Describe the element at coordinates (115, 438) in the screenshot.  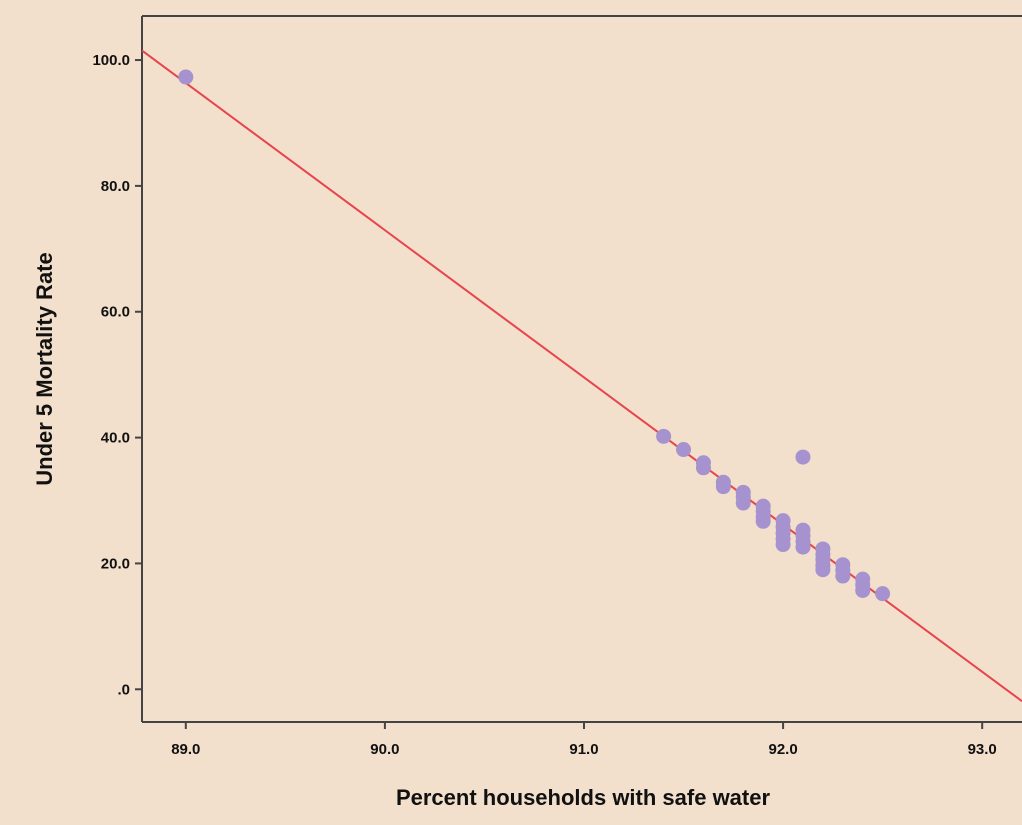
I see `y-tick-label: 40.0` at that location.